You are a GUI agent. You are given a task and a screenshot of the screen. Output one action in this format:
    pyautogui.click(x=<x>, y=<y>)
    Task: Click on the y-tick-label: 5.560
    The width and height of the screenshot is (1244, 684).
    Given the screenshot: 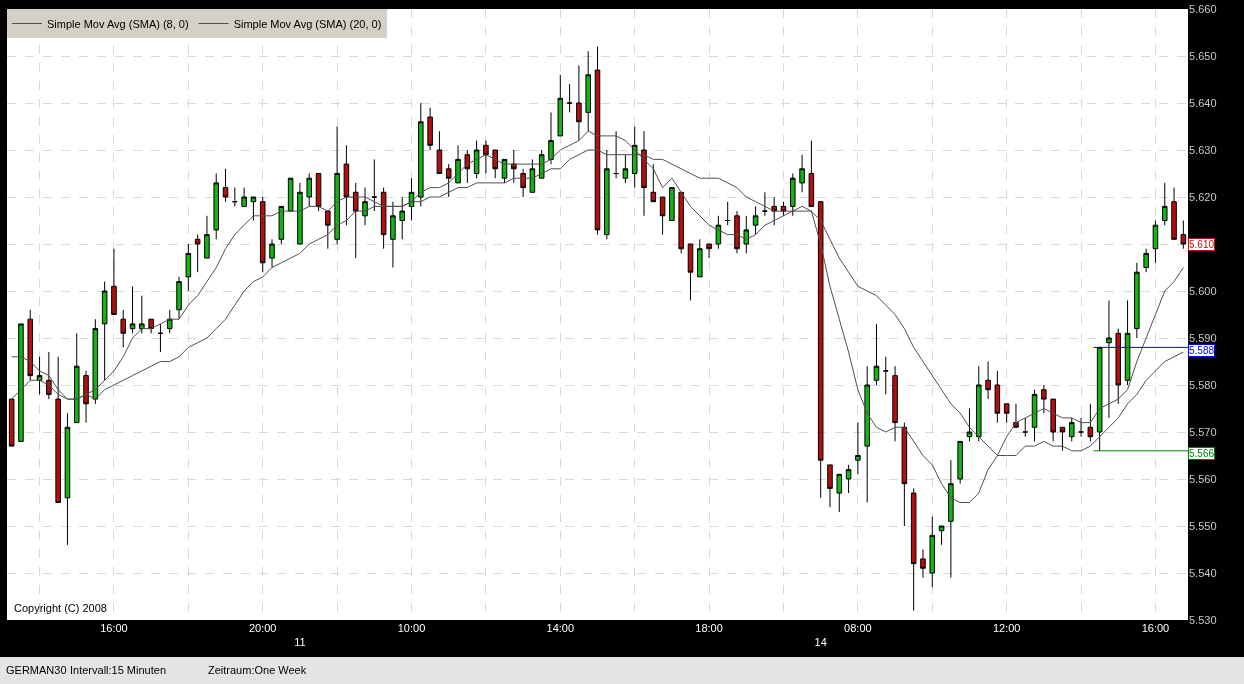 What is the action you would take?
    pyautogui.click(x=1203, y=478)
    